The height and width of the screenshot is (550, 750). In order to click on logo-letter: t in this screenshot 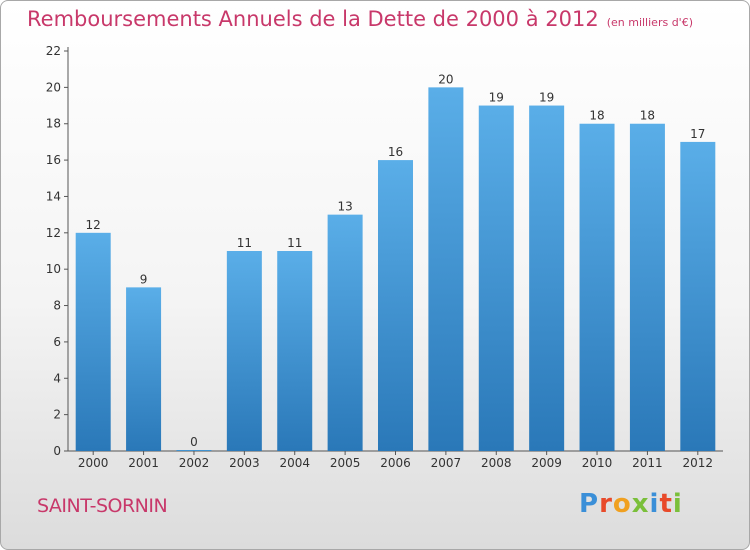, I will do `click(666, 504)`.